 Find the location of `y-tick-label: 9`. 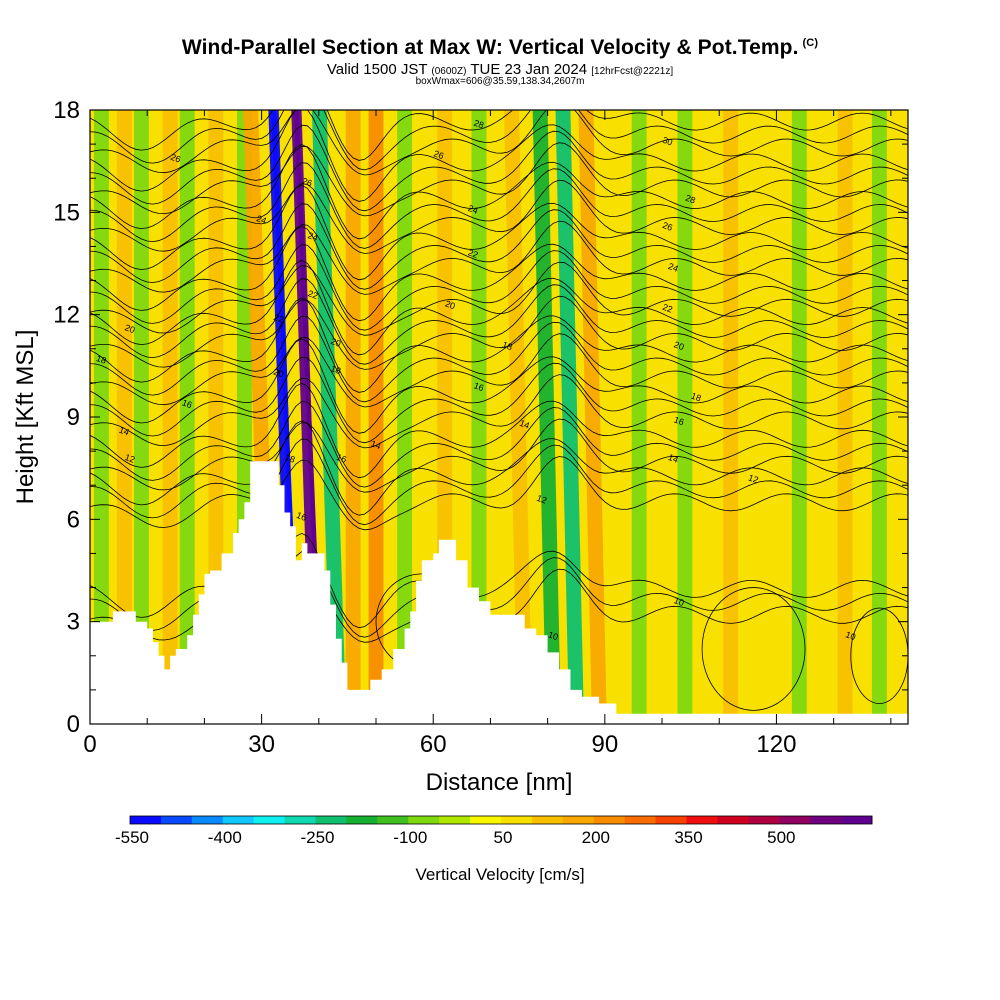

y-tick-label: 9 is located at coordinates (73, 417).